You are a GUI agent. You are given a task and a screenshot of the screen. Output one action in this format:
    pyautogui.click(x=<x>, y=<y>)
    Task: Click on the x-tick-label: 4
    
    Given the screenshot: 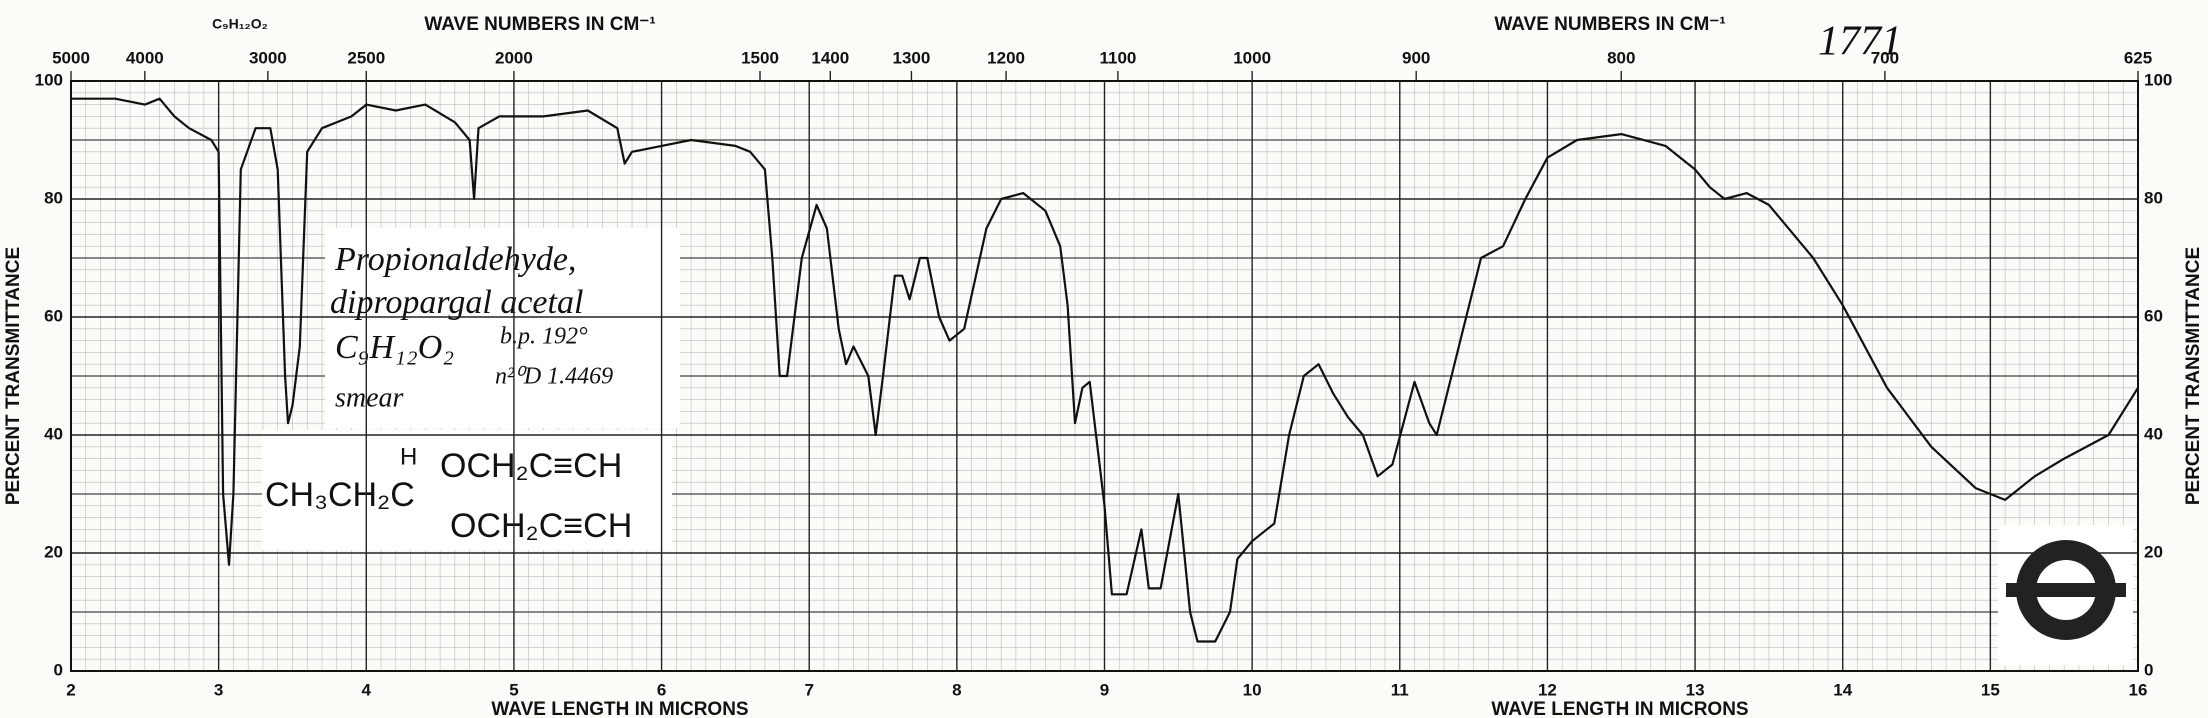 What is the action you would take?
    pyautogui.click(x=367, y=689)
    